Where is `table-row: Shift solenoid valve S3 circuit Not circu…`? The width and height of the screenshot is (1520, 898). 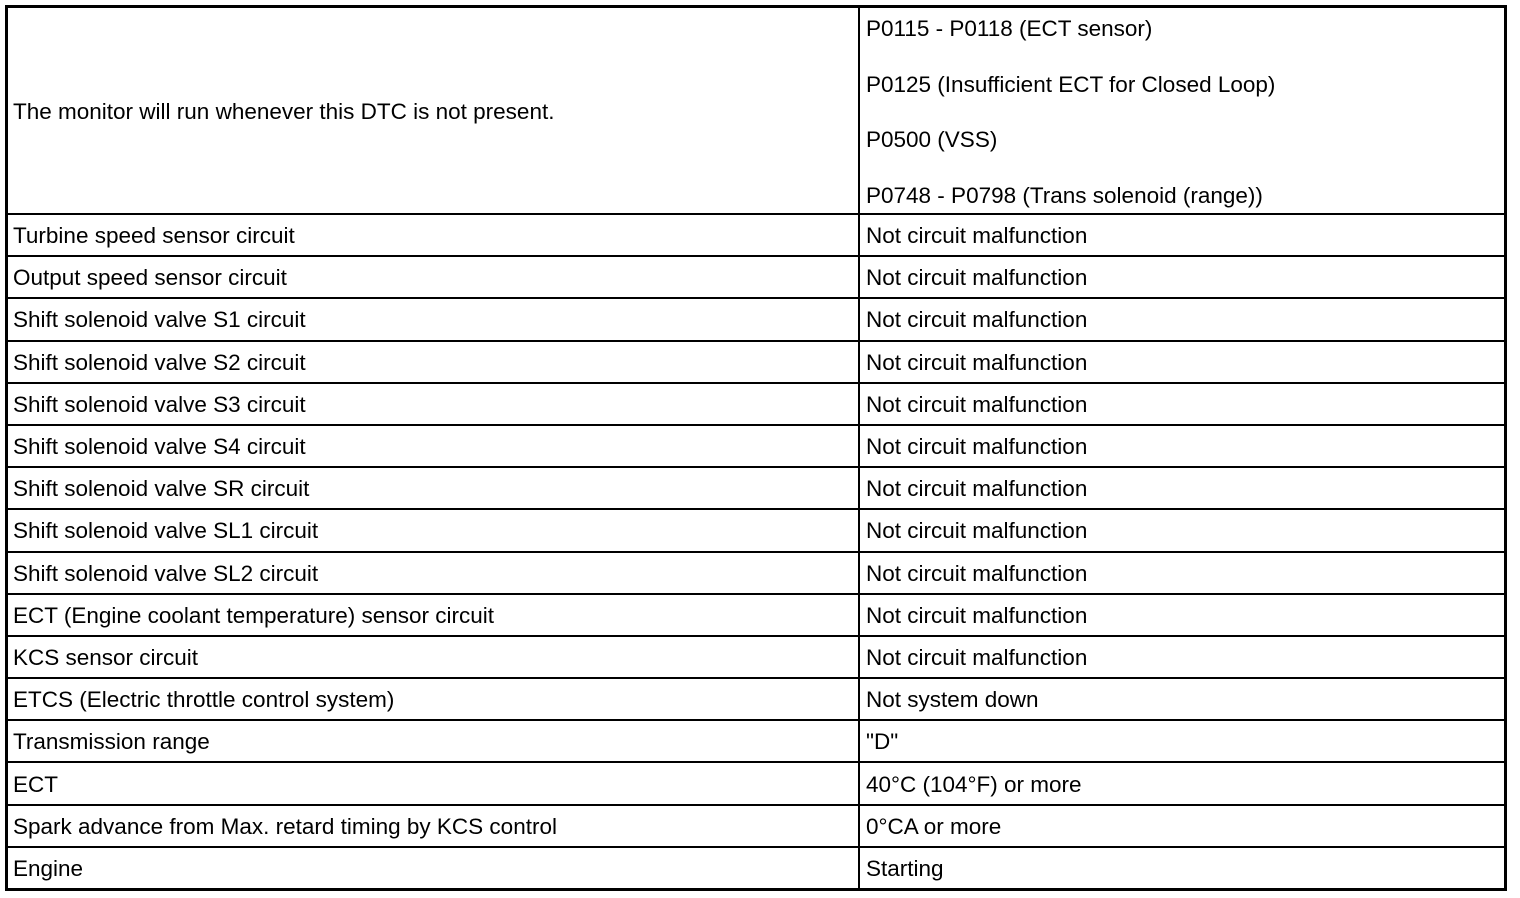
table-row: Shift solenoid valve S3 circuit Not circu… is located at coordinates (756, 402).